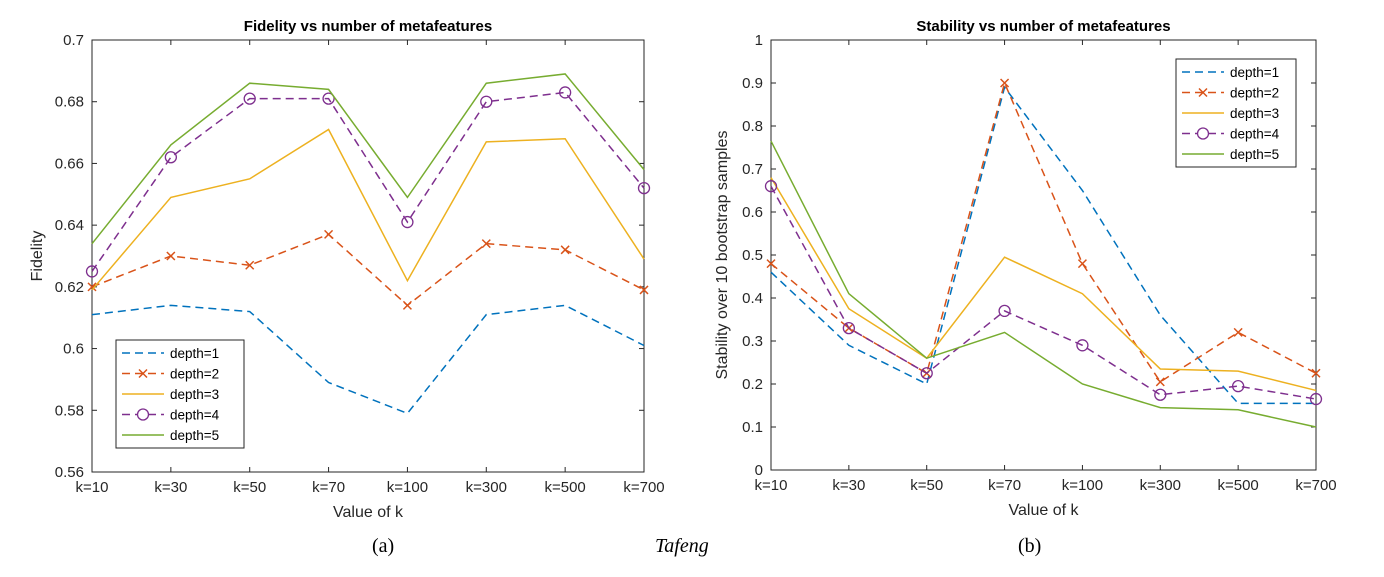 The width and height of the screenshot is (1384, 577). What do you see at coordinates (69, 472) in the screenshot?
I see `y-tick-label: 0.56` at bounding box center [69, 472].